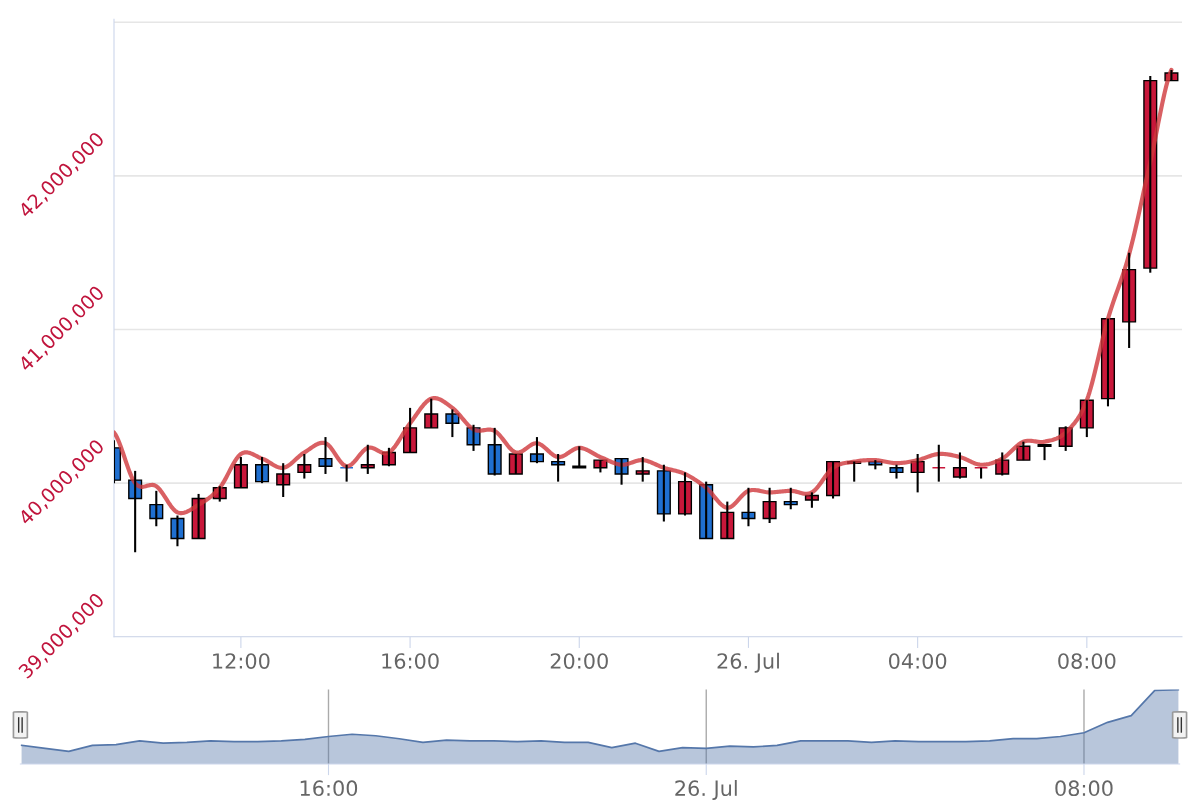  What do you see at coordinates (241, 661) in the screenshot?
I see `x-tick-label: 12:00` at bounding box center [241, 661].